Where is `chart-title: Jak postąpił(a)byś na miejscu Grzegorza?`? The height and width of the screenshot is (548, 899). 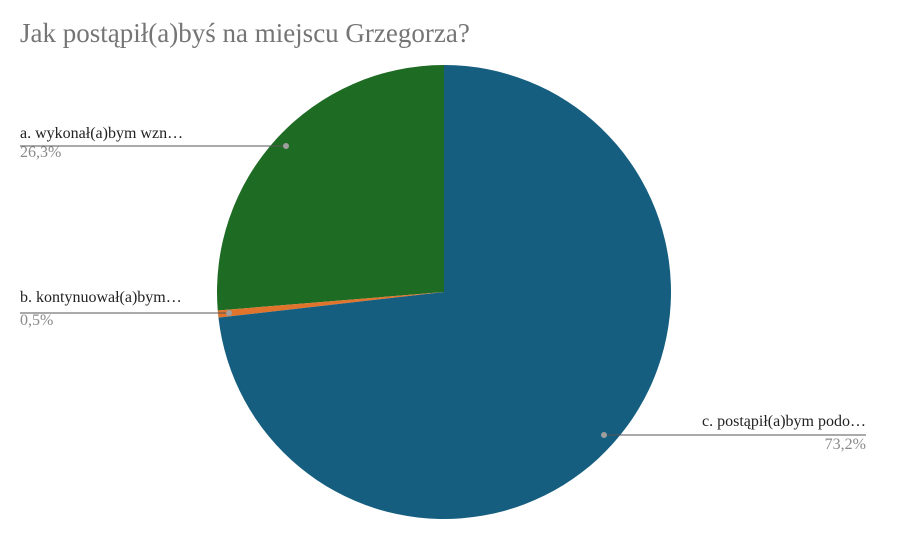
chart-title: Jak postąpił(a)byś na miejscu Grzegorza? is located at coordinates (245, 33).